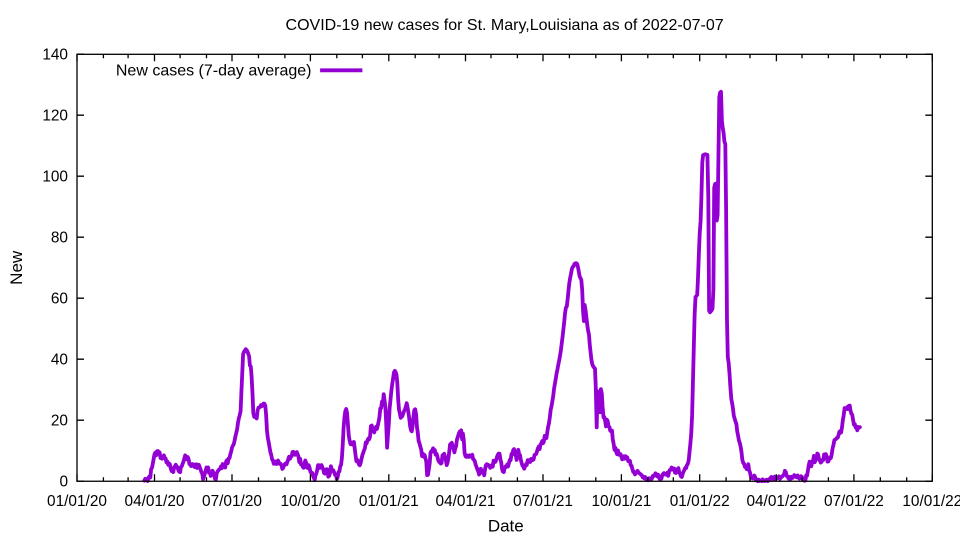 This screenshot has height=540, width=960. I want to click on svg-text: 01/01/20, so click(77, 501).